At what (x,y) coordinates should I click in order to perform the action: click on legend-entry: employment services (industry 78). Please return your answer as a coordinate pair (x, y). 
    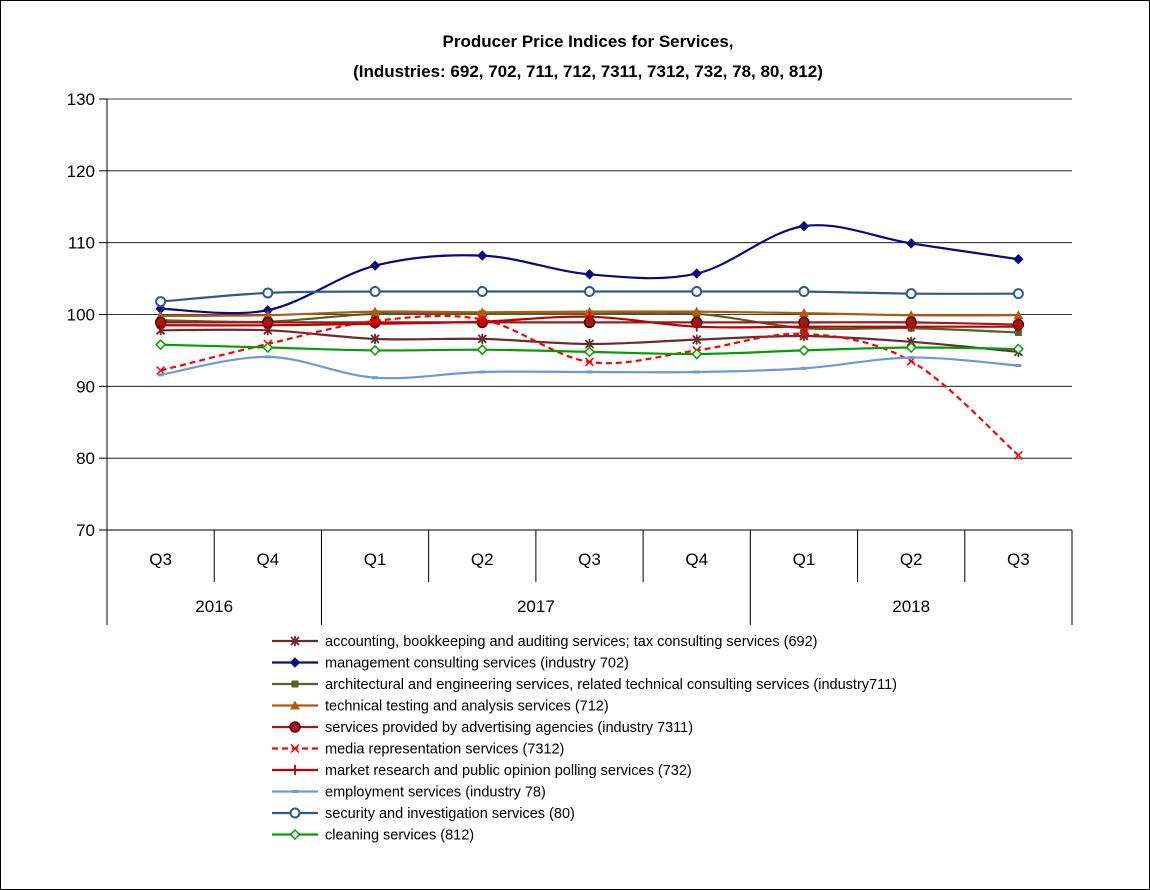
    Looking at the image, I should click on (409, 793).